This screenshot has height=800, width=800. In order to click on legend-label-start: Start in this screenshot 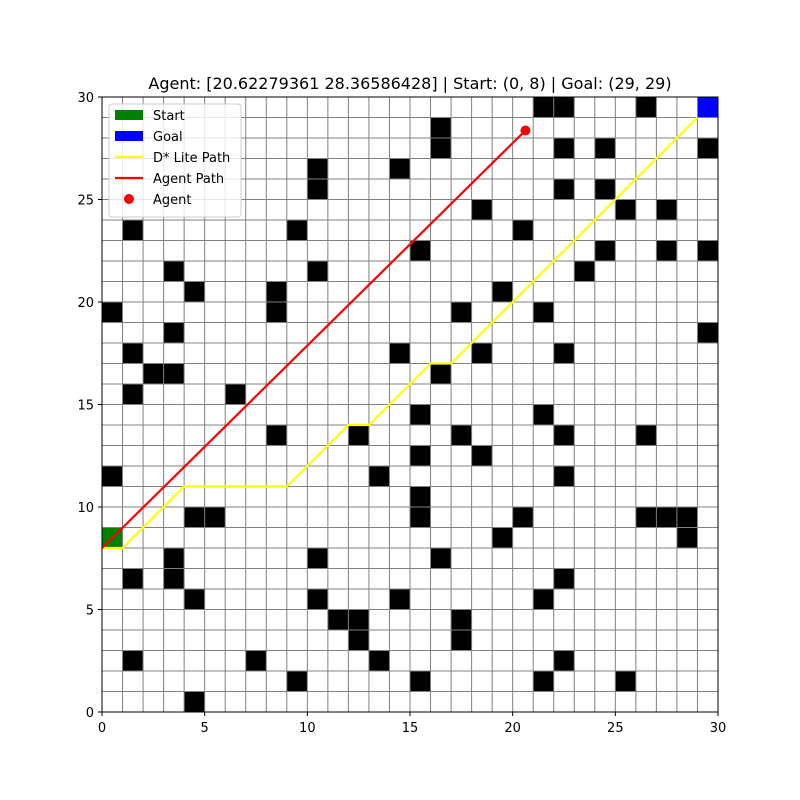, I will do `click(169, 116)`.